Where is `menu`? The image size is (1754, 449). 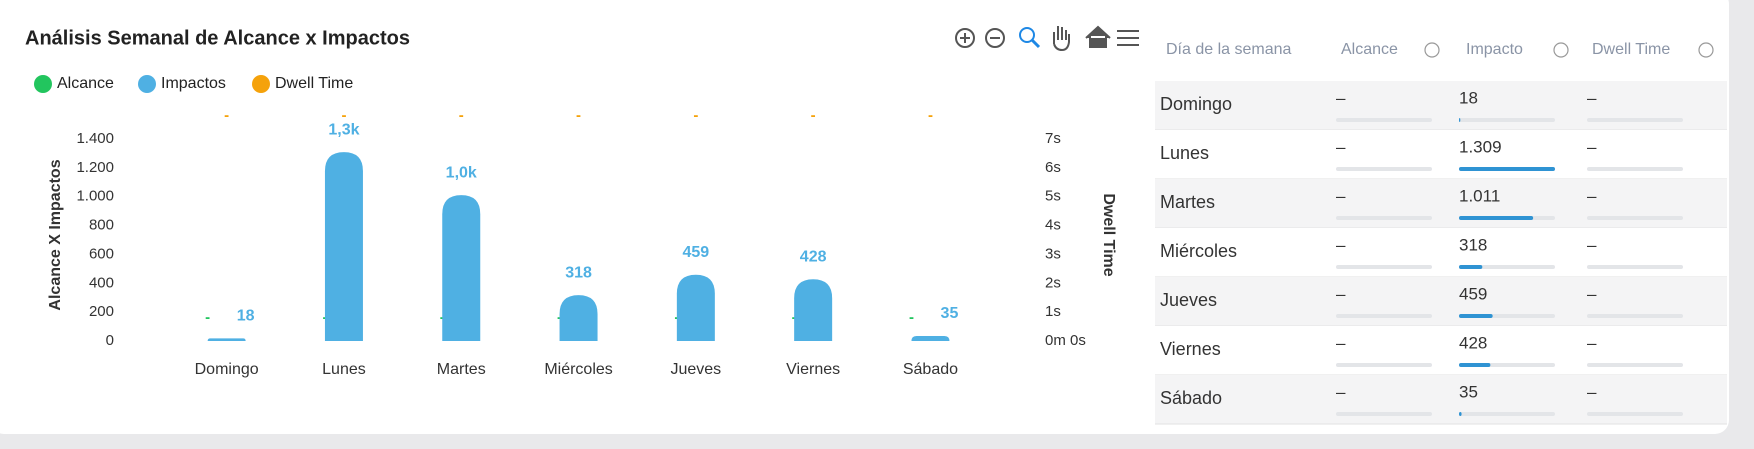
menu is located at coordinates (1128, 38).